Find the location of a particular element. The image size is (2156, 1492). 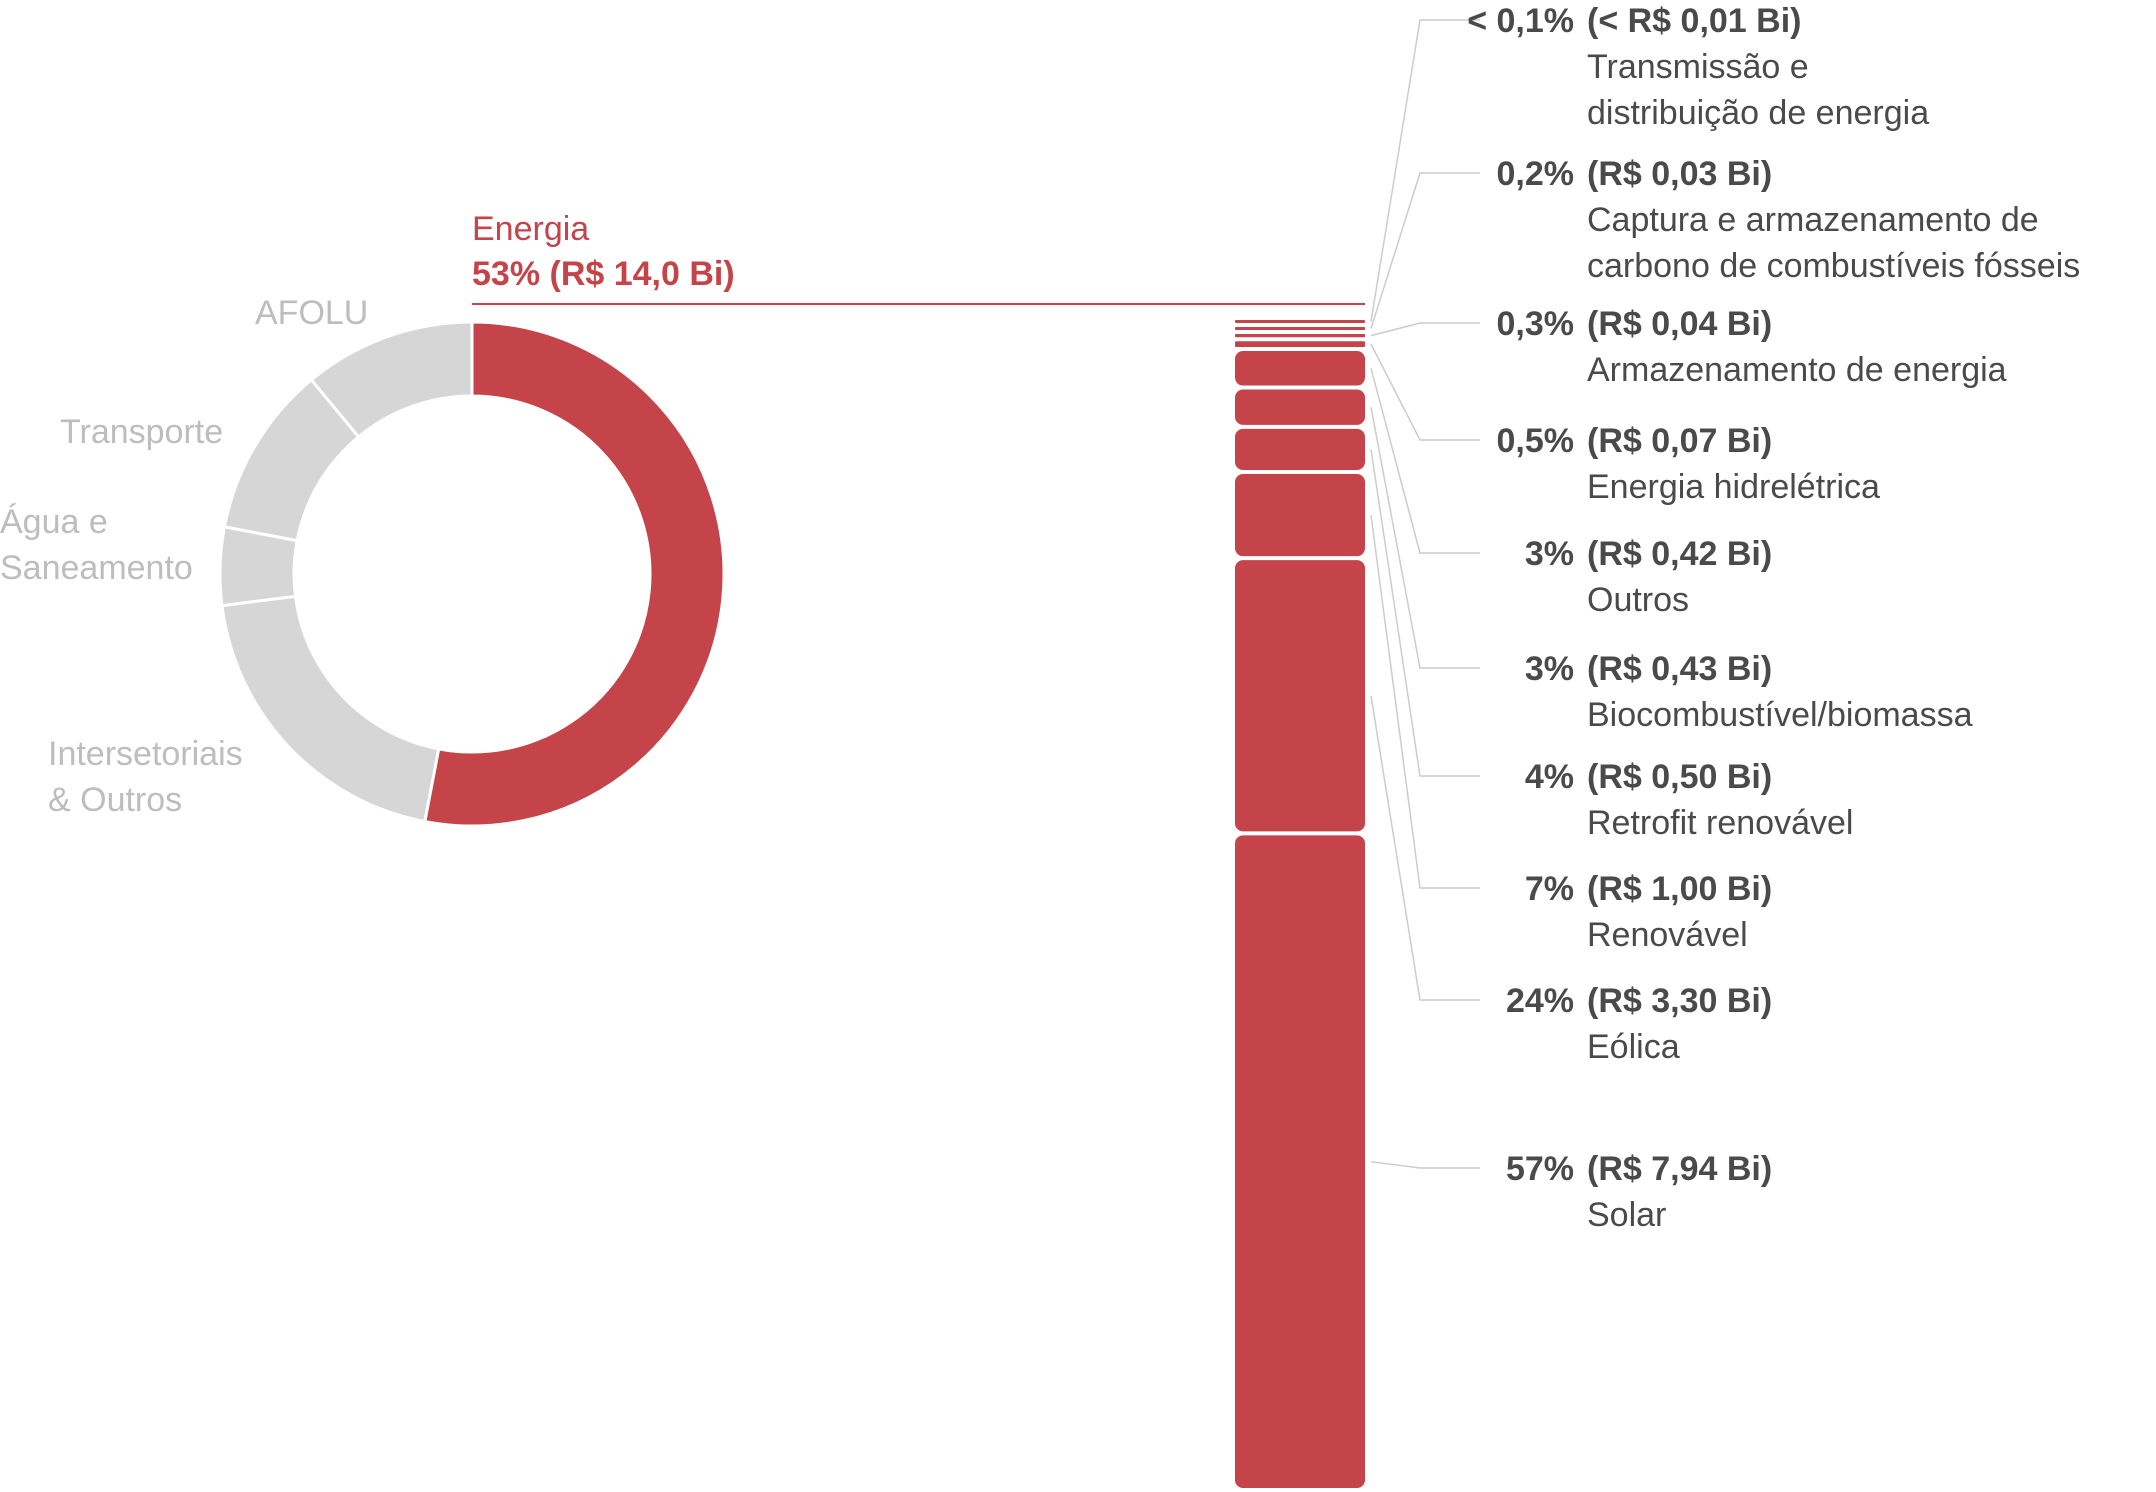

donut-slice-energia is located at coordinates (574, 574).